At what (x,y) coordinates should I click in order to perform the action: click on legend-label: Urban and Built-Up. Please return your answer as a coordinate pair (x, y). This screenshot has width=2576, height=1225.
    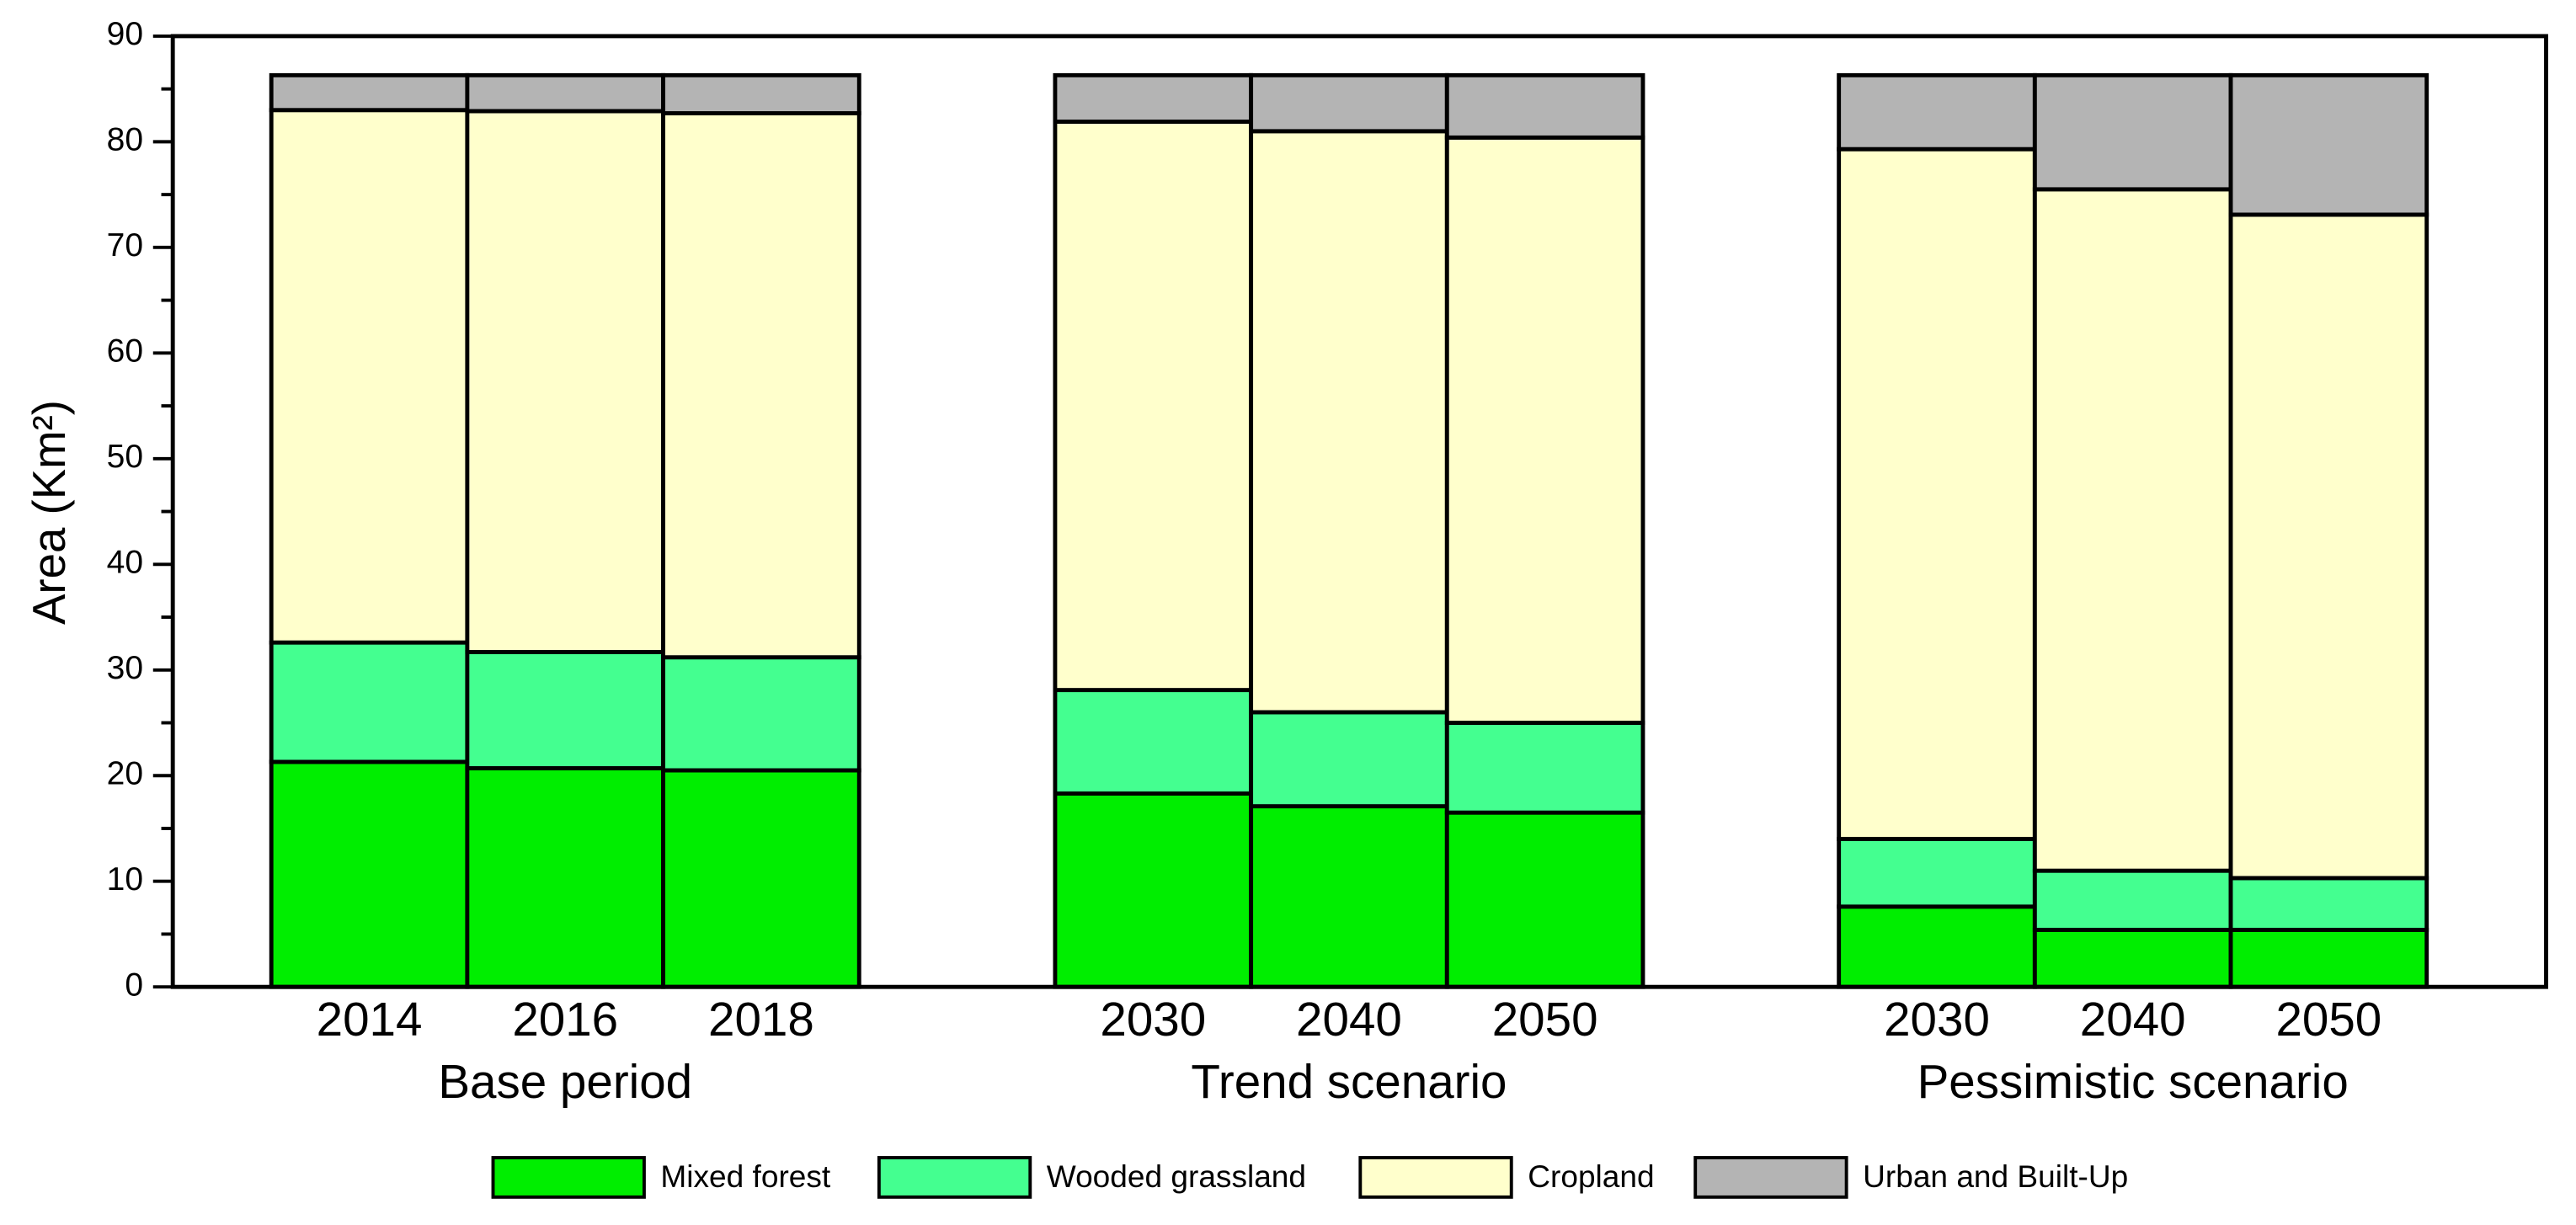
    Looking at the image, I should click on (1995, 1176).